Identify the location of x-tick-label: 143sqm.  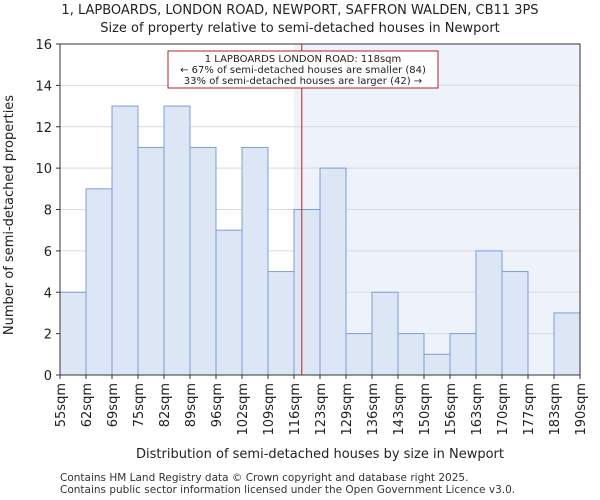
(399, 409).